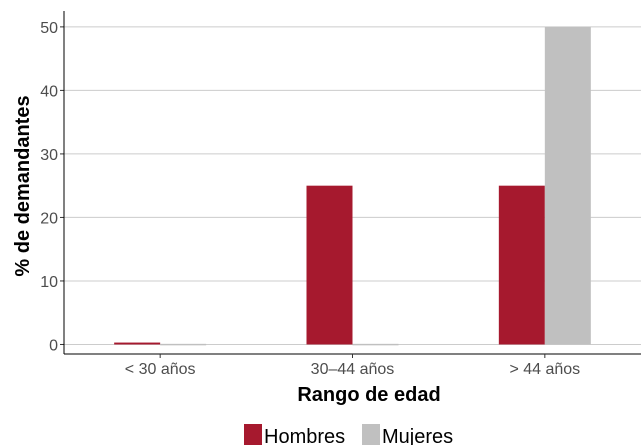 This screenshot has width=641, height=445. I want to click on x-tick-label: 30–44 años, so click(353, 369).